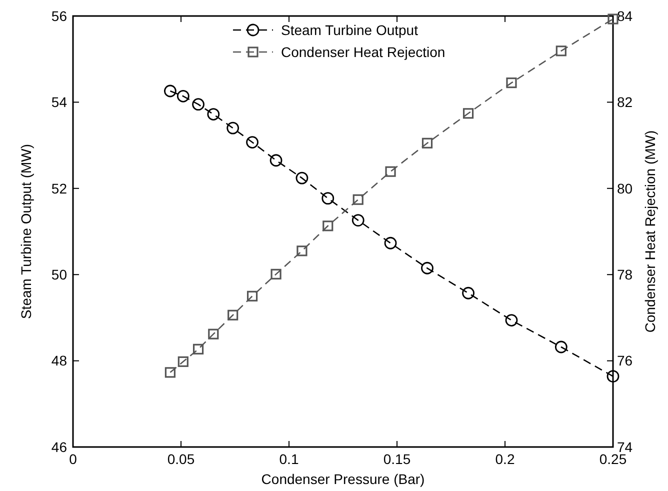 This screenshot has height=491, width=668. Describe the element at coordinates (625, 16) in the screenshot. I see `y2-tick-label: 84` at that location.